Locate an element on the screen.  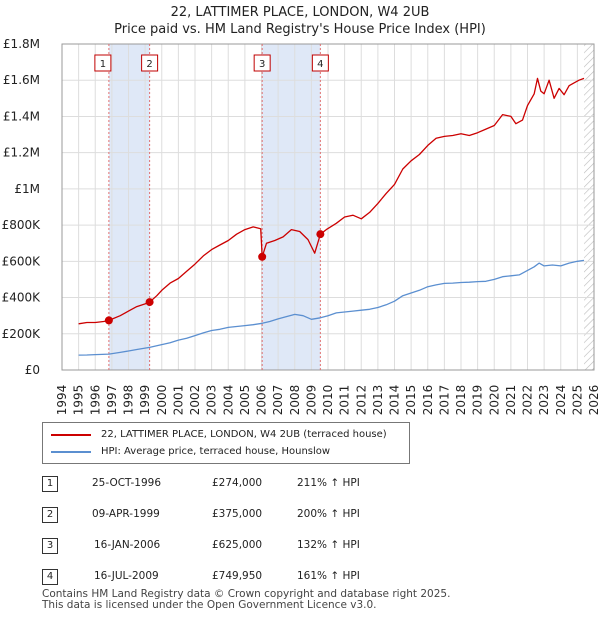
shaded-period is located at coordinates (129, 207).